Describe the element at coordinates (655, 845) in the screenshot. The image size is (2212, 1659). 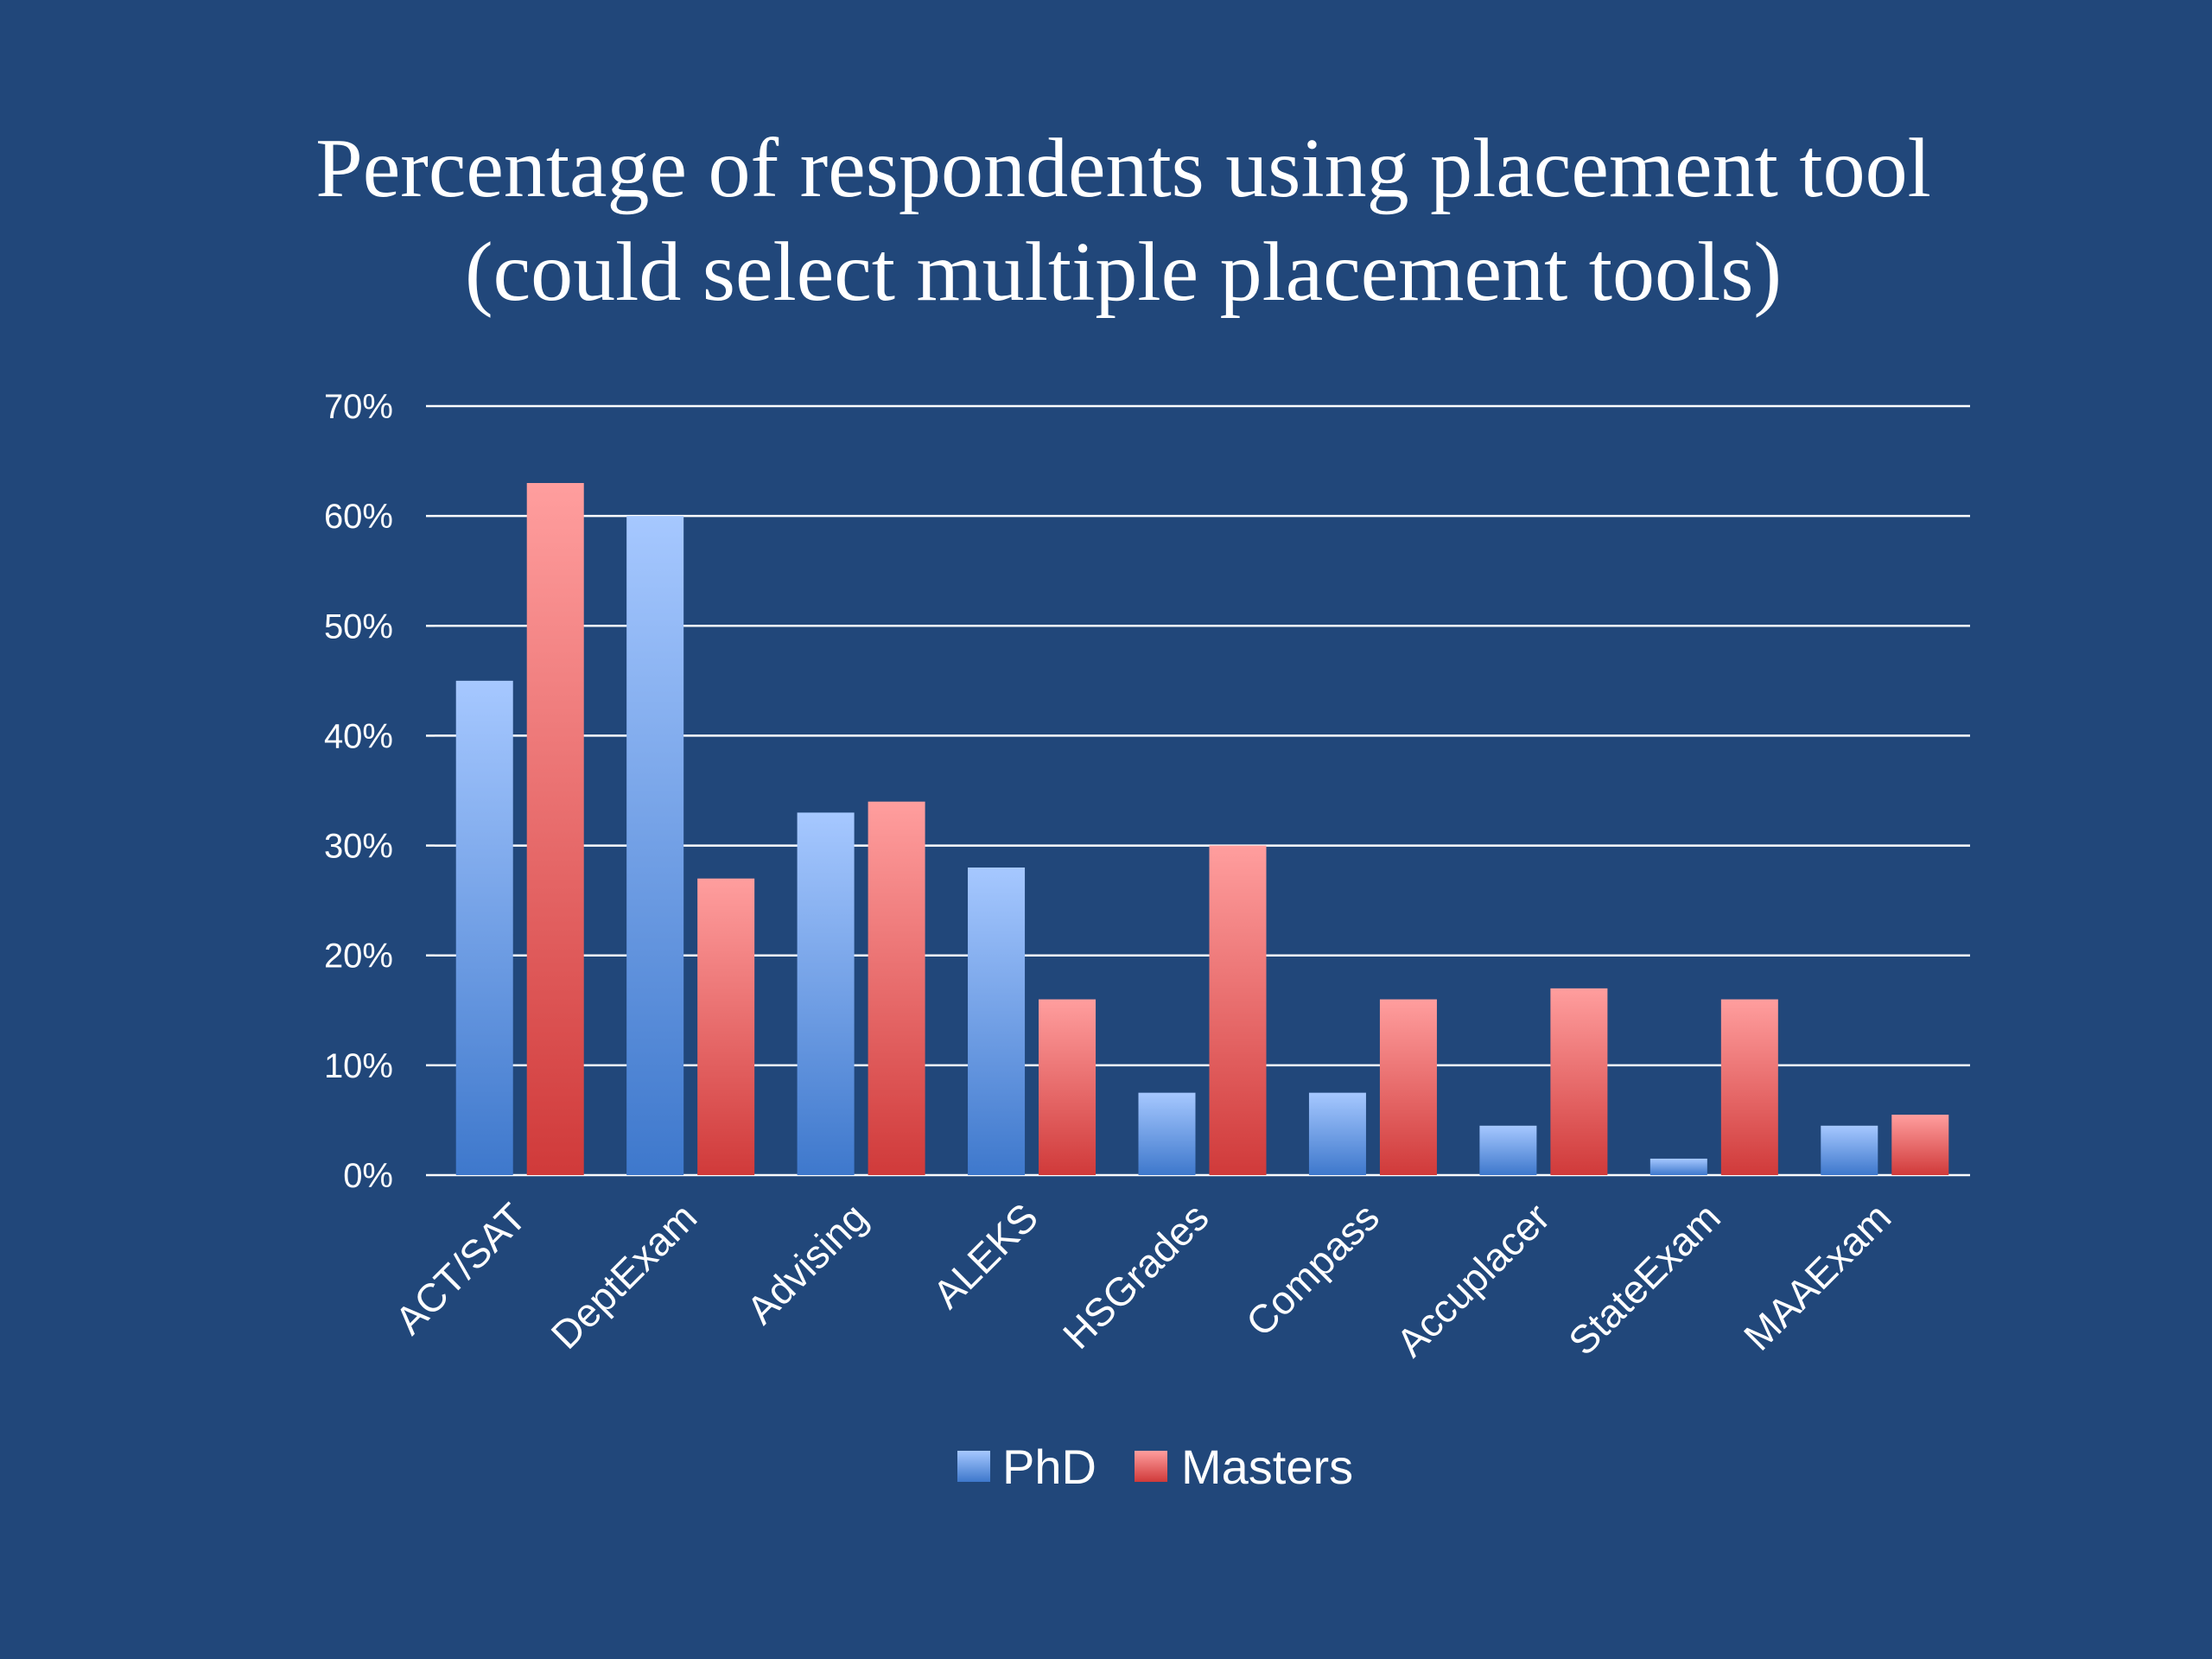
I see `bar-phd-deptexam` at that location.